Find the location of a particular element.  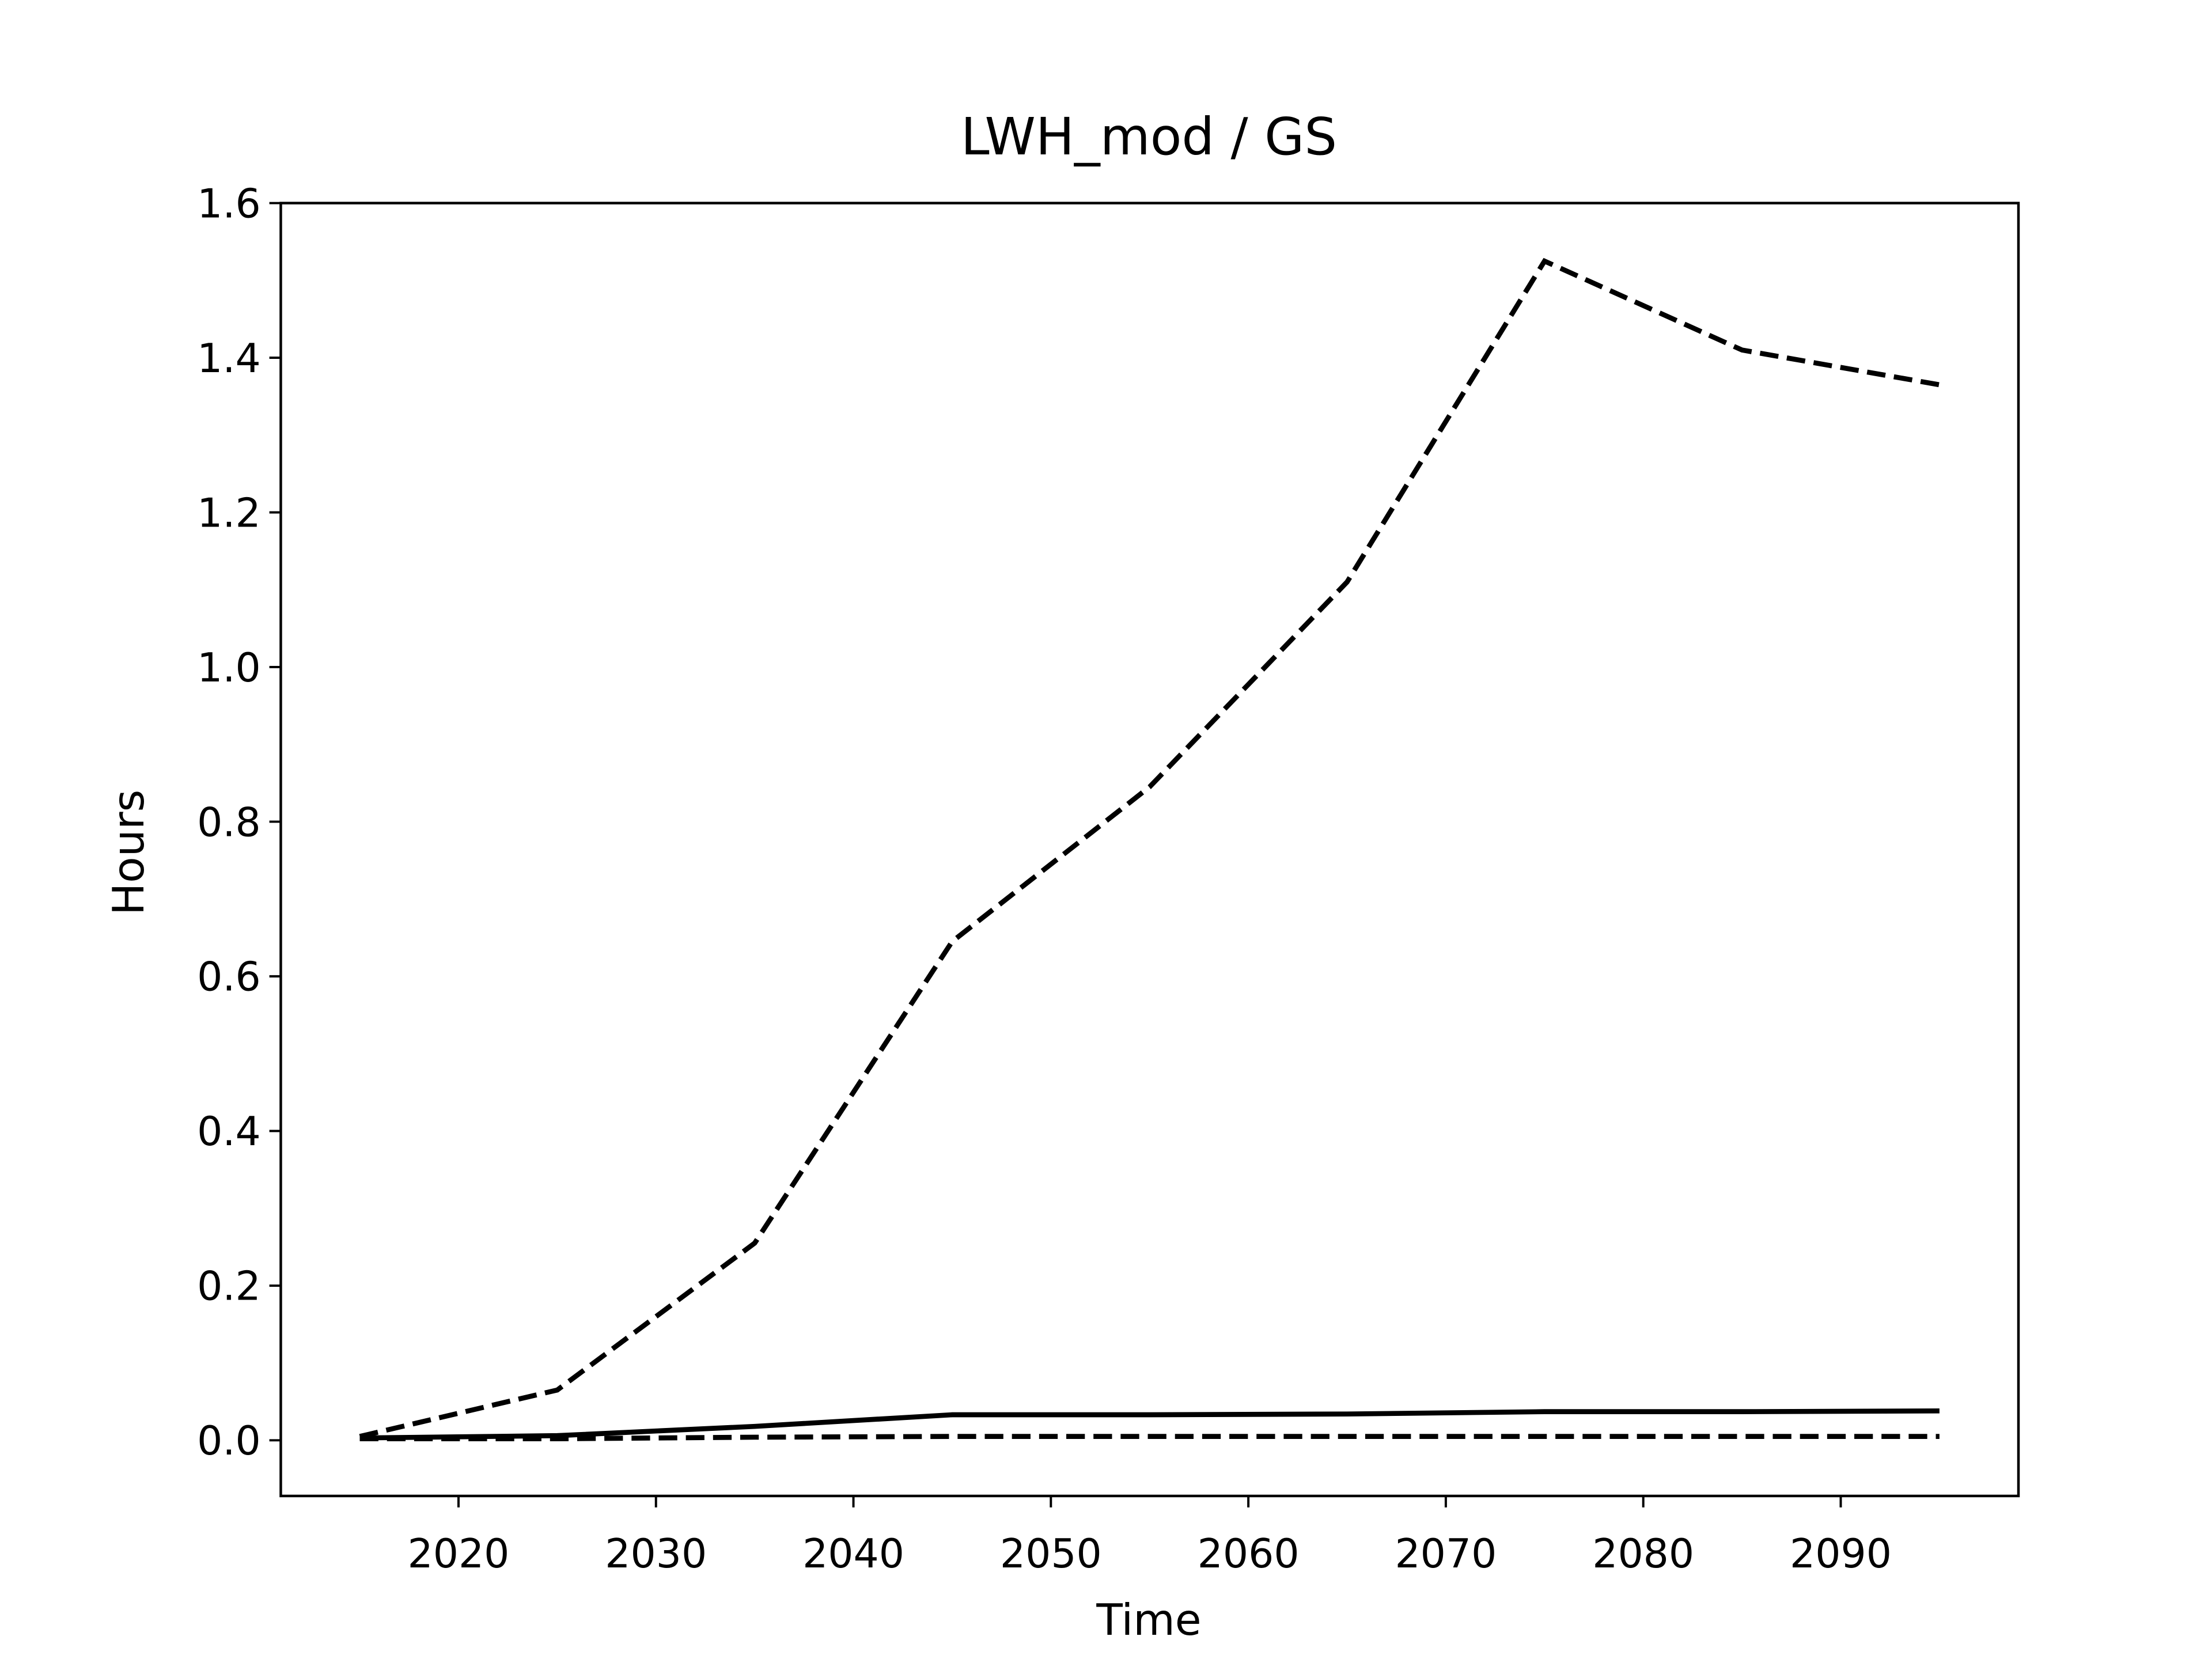

chart-title: LWH_mod / GS is located at coordinates (1149, 137).